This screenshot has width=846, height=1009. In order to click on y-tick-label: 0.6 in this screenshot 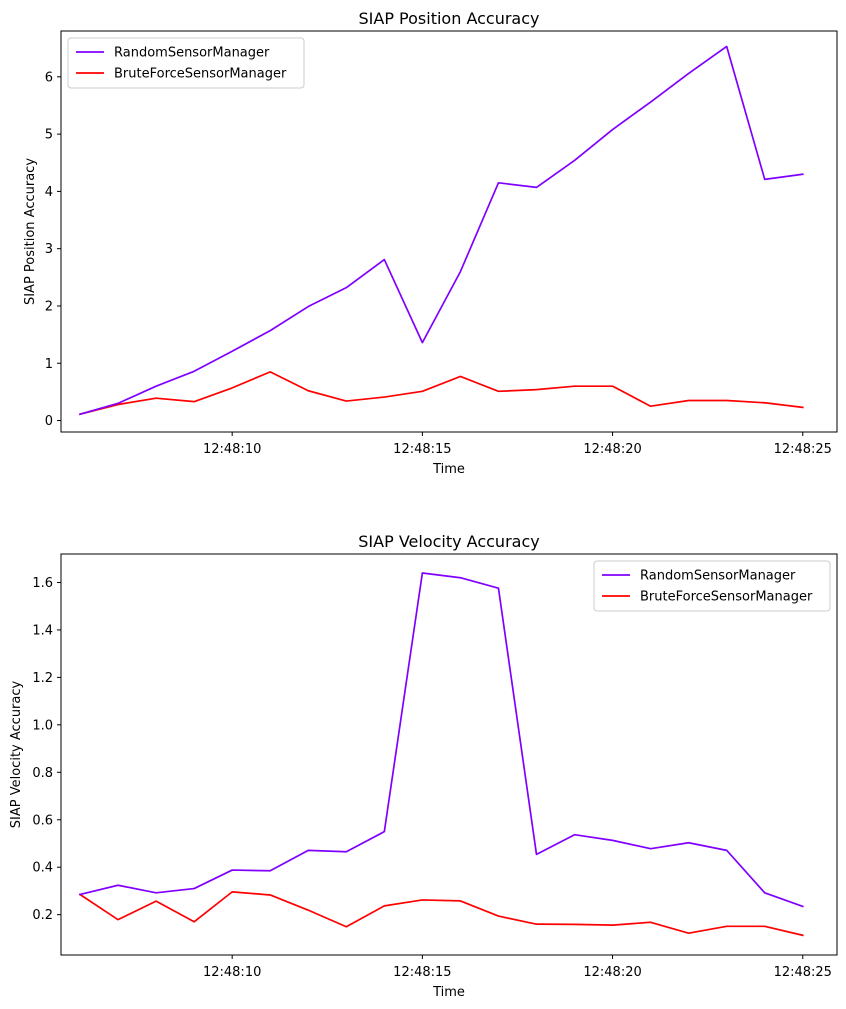, I will do `click(42, 820)`.